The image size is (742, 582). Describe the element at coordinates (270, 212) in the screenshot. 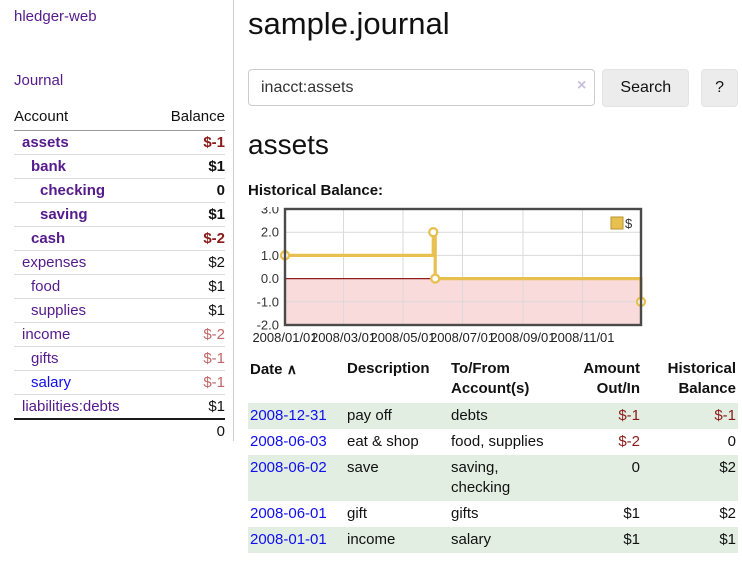

I see `svg-text: 3.0` at that location.